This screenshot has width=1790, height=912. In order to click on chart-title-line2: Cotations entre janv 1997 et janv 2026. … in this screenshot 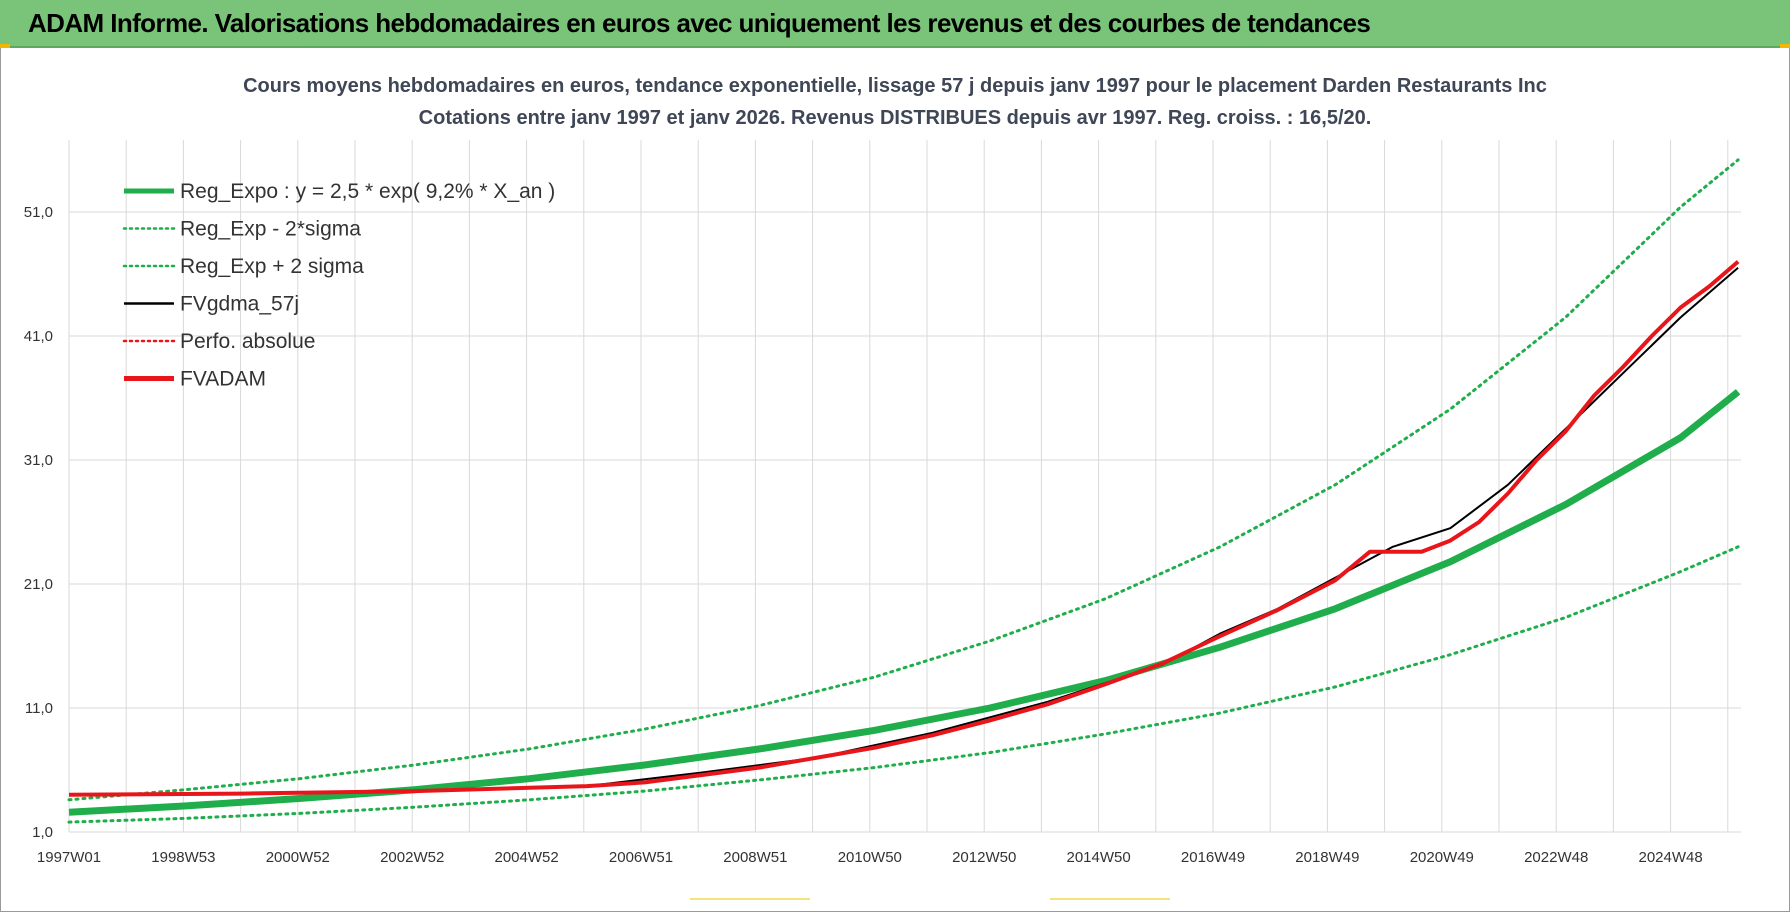, I will do `click(895, 118)`.